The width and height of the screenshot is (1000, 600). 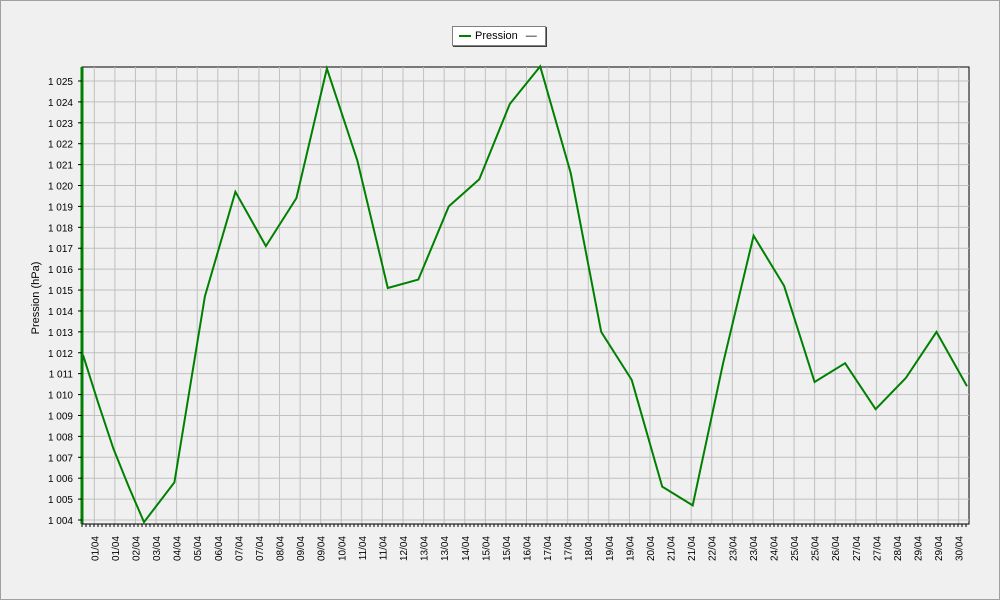 I want to click on y-tick-label: 1 005, so click(x=60, y=500).